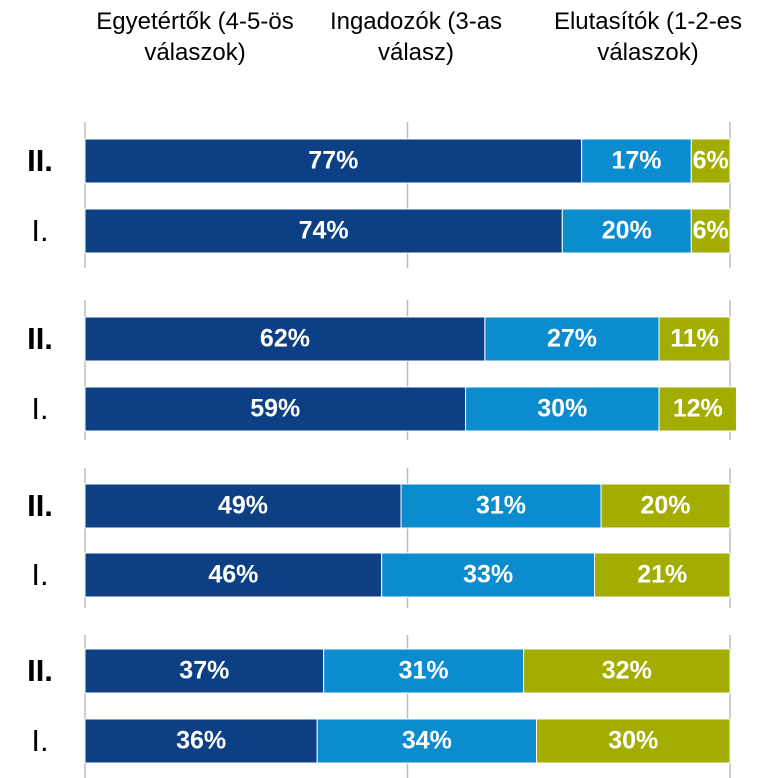  Describe the element at coordinates (204, 671) in the screenshot. I see `data-label: 37%` at that location.